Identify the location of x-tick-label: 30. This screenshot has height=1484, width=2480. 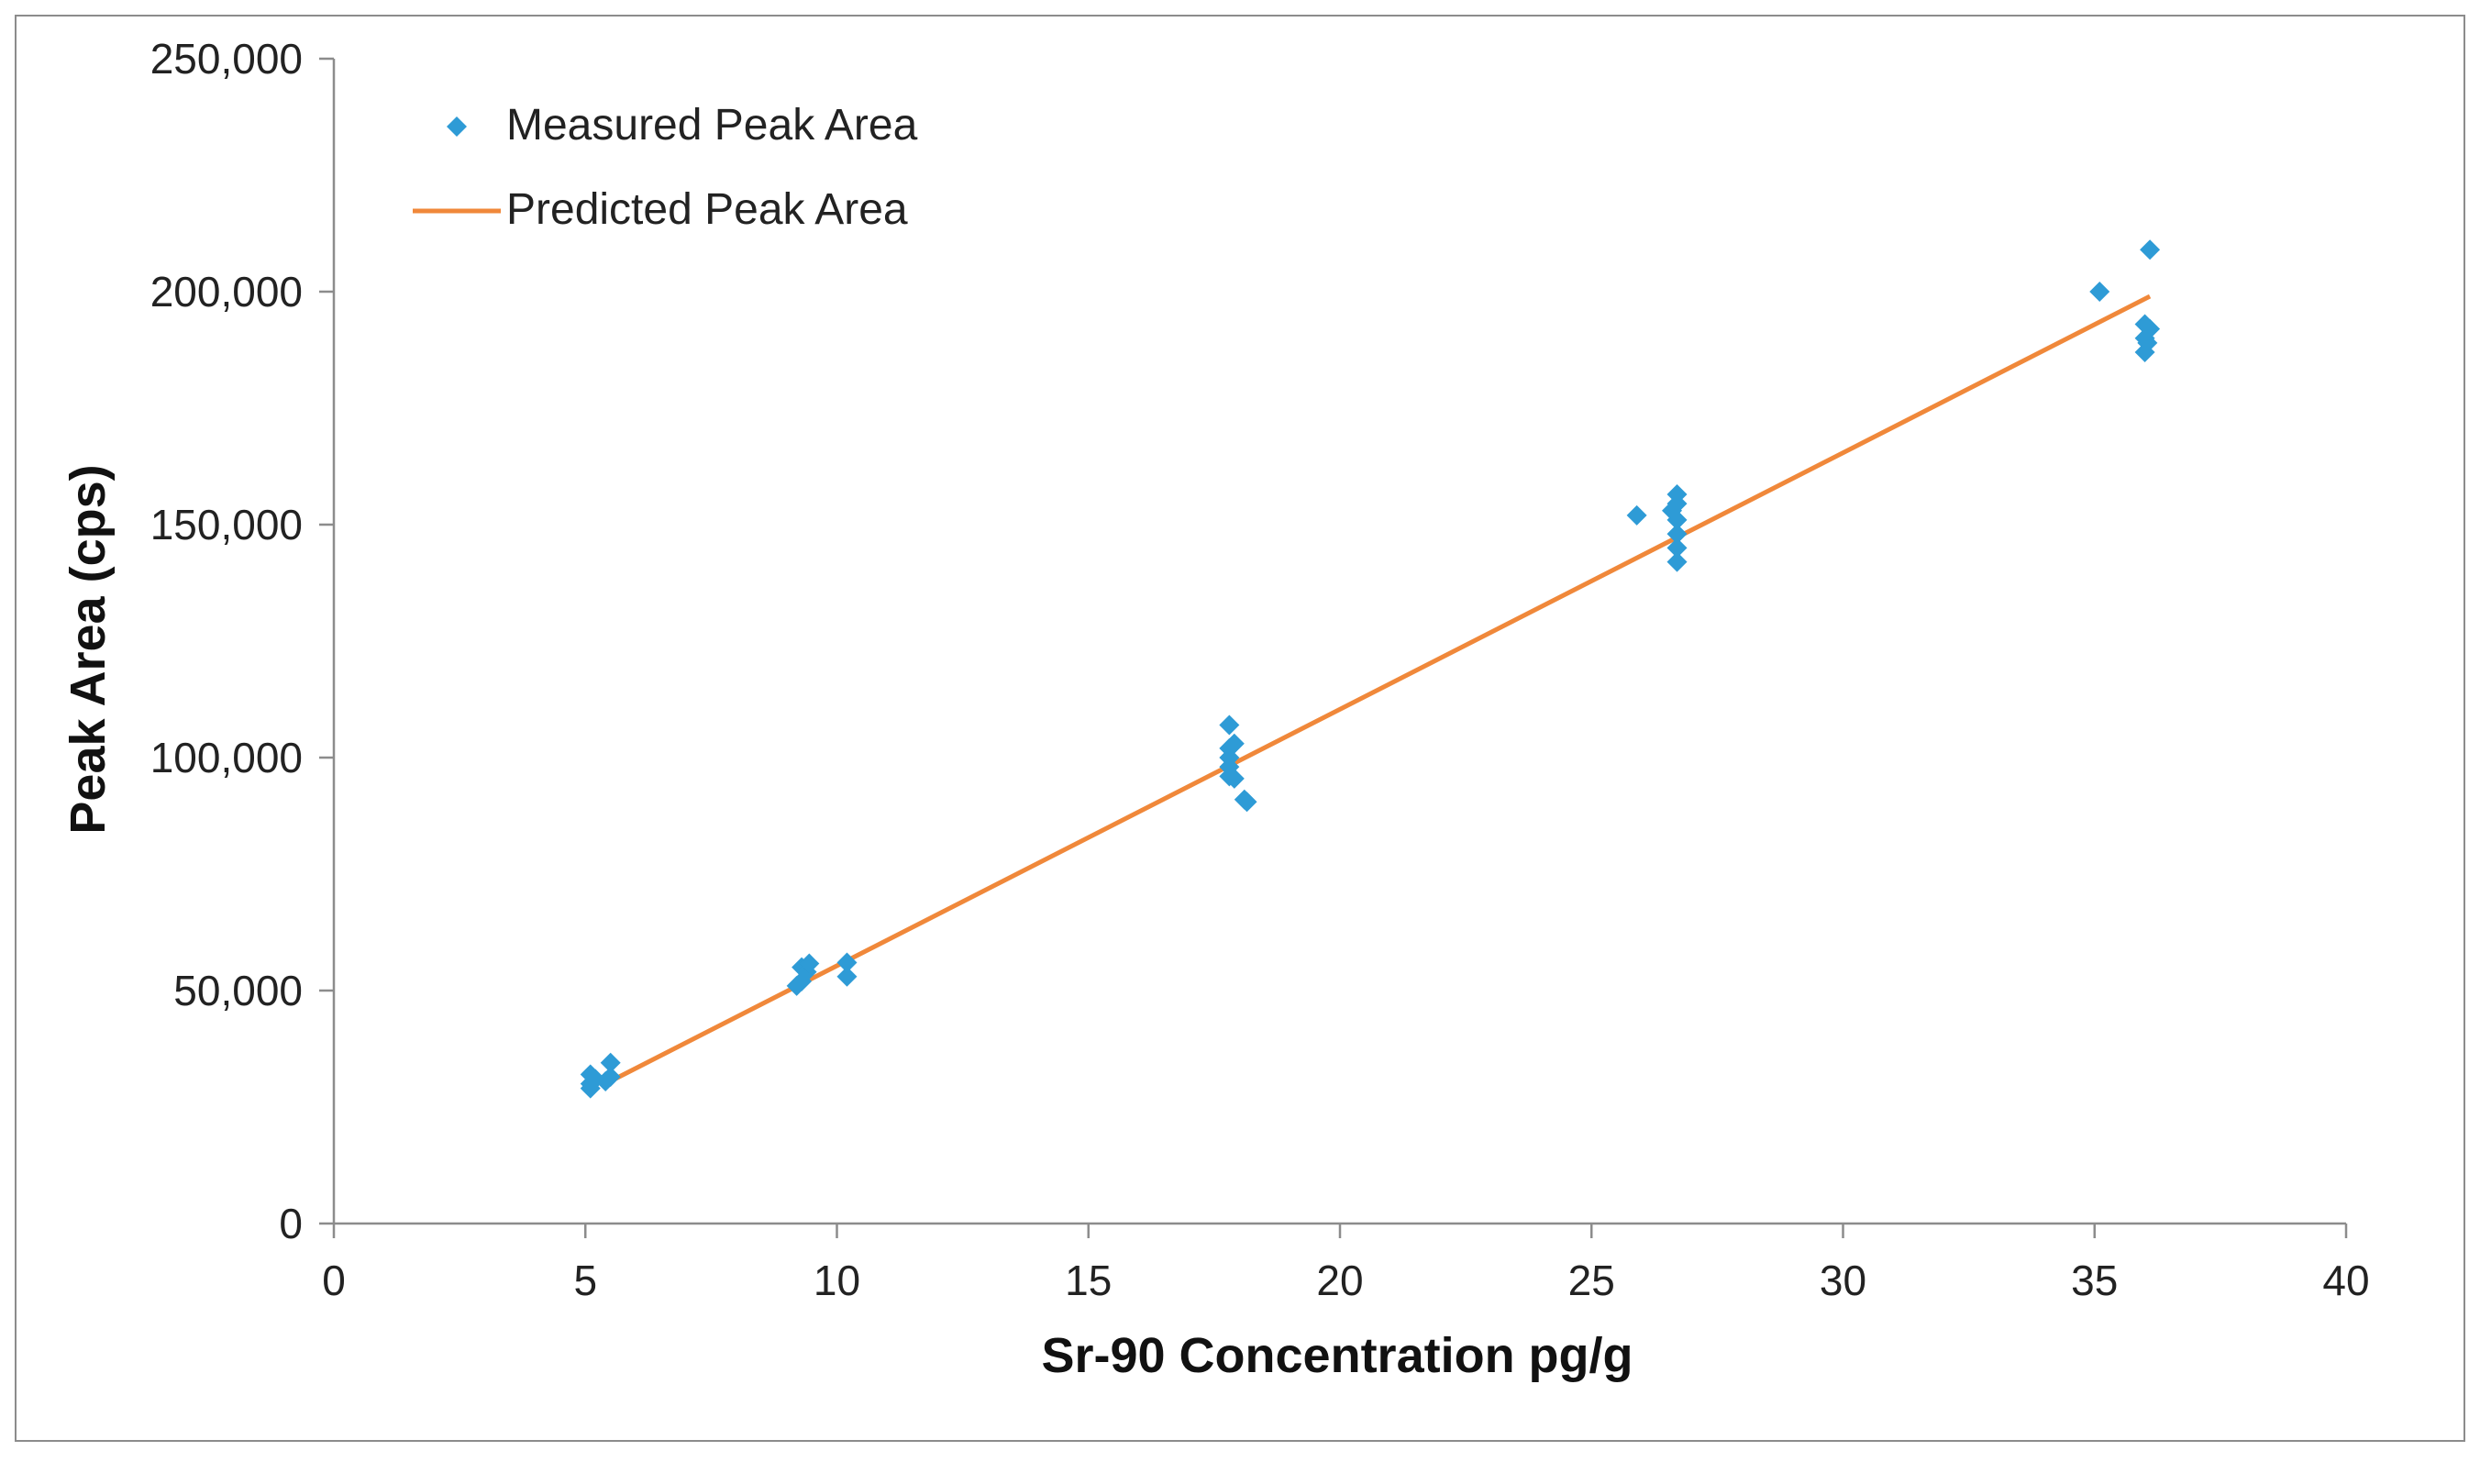
(1843, 1280).